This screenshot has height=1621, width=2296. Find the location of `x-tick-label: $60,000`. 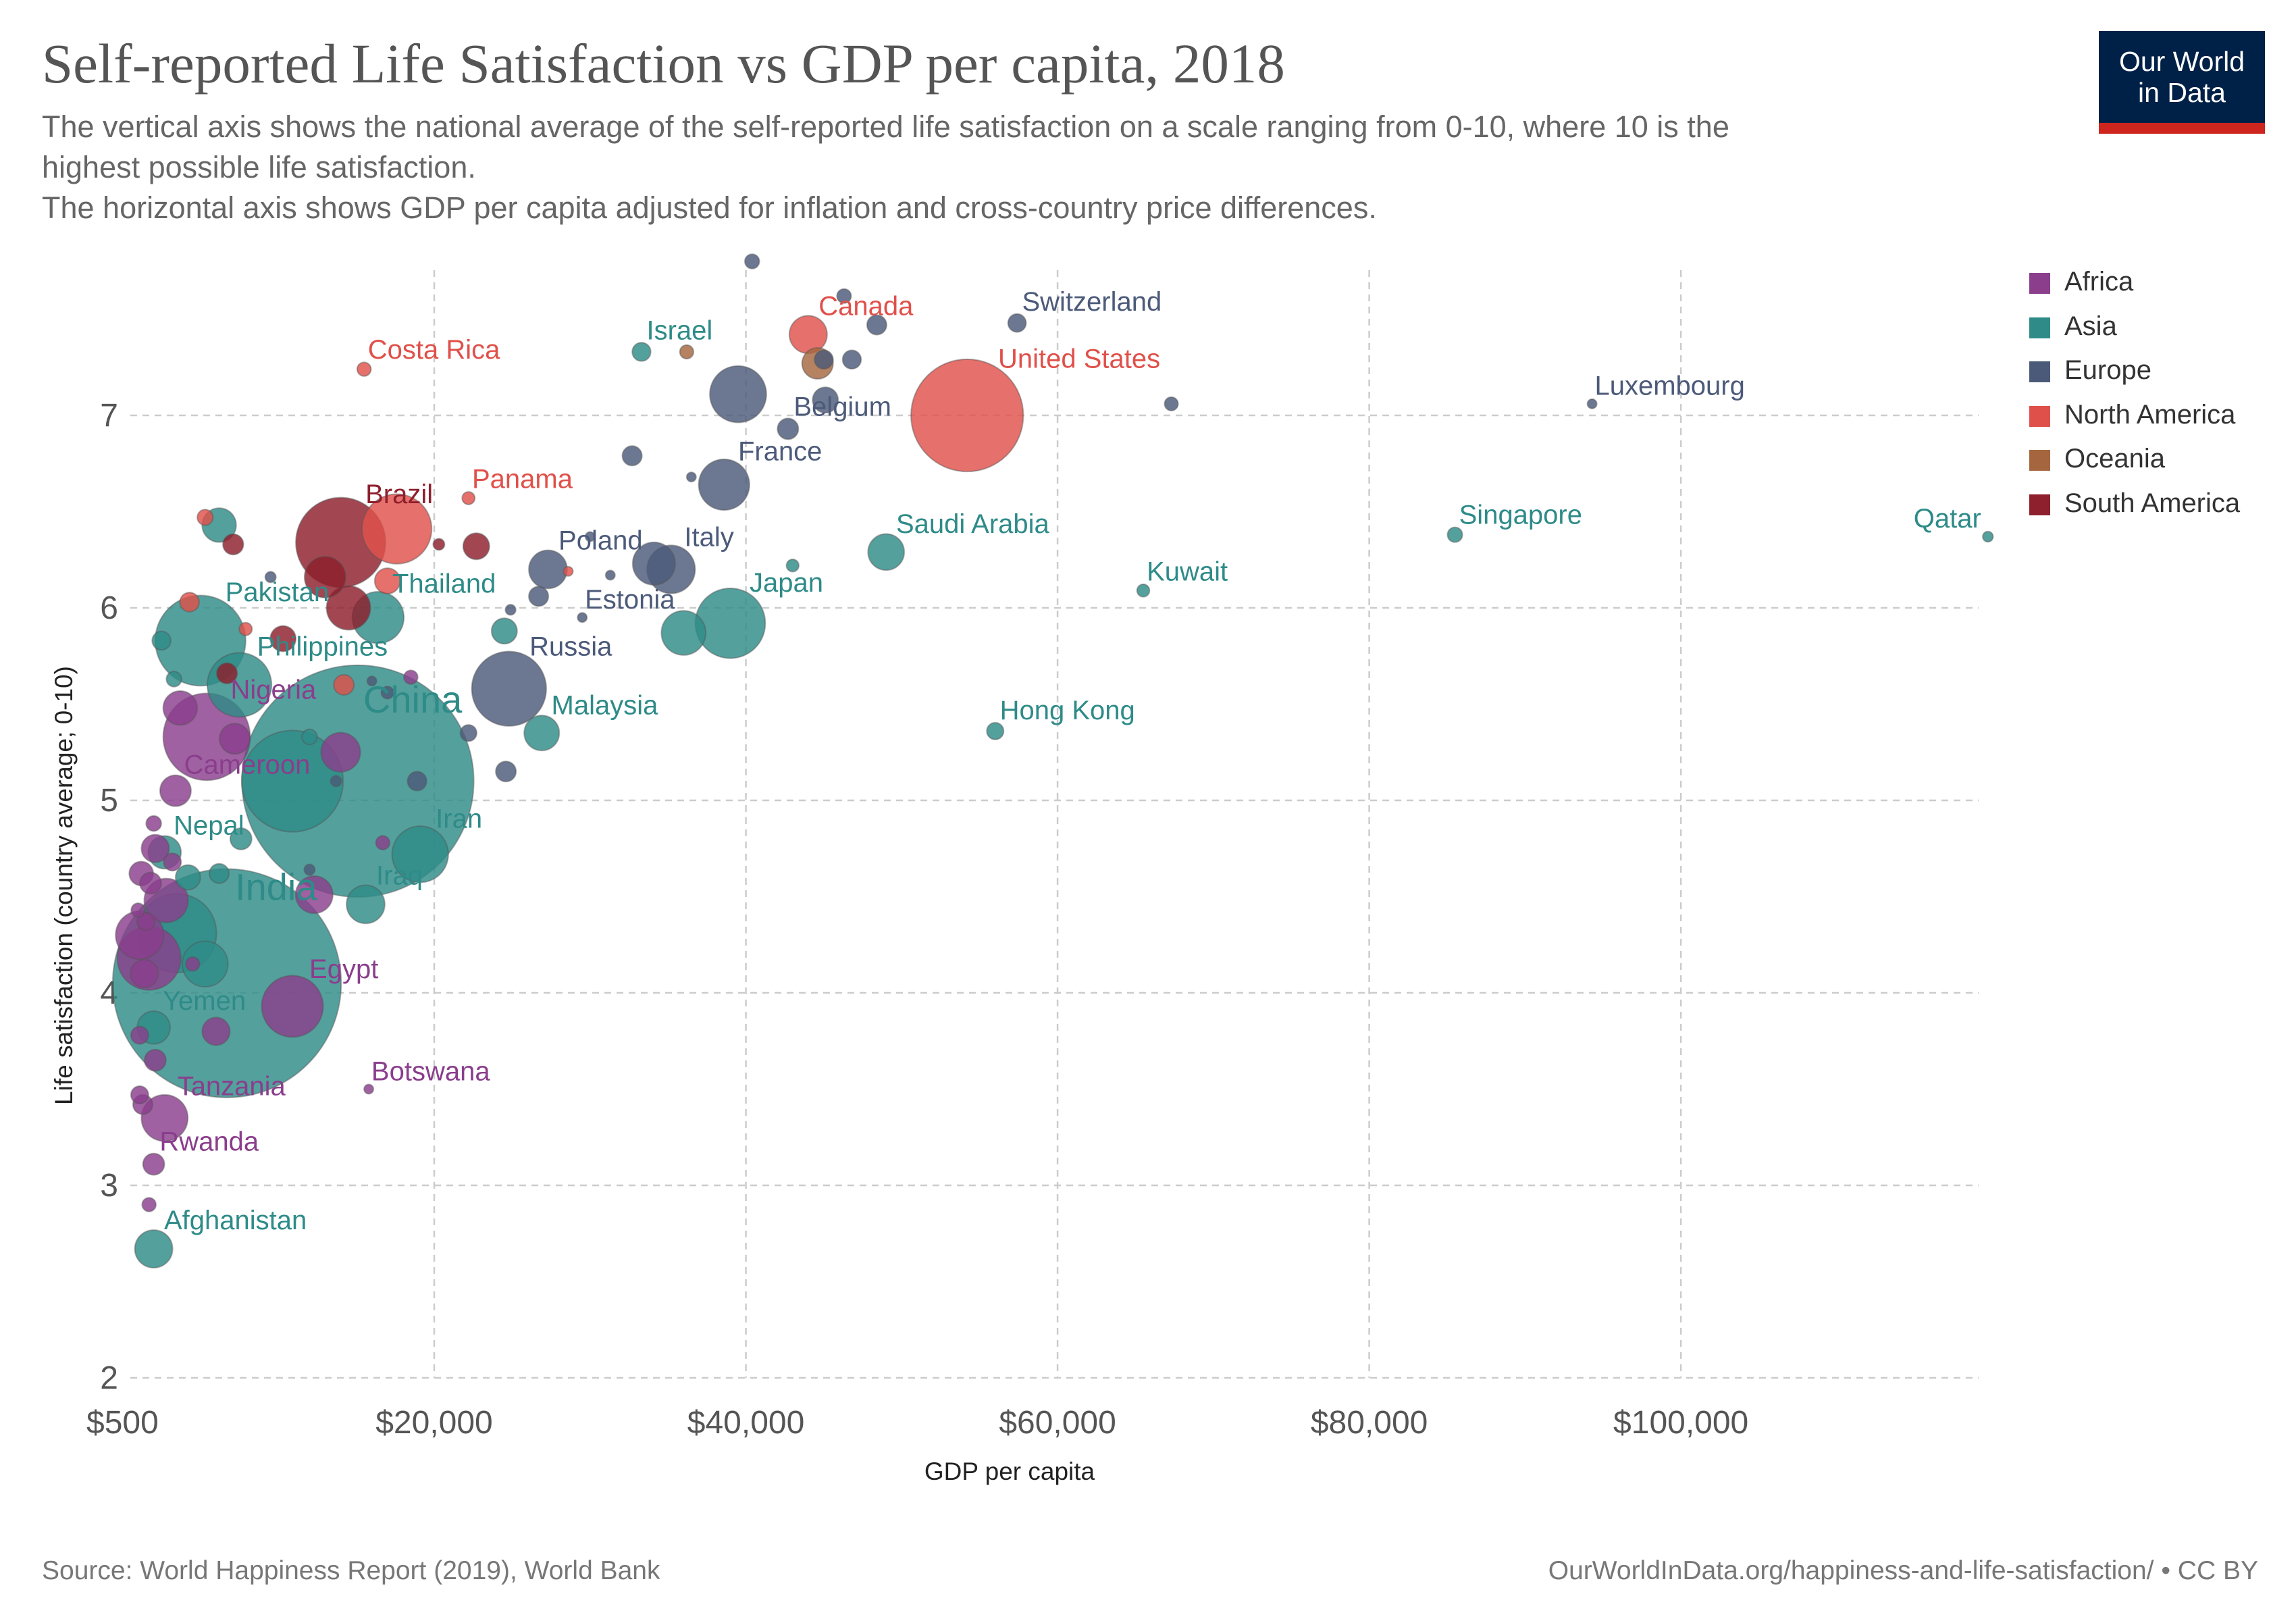

x-tick-label: $60,000 is located at coordinates (1057, 1423).